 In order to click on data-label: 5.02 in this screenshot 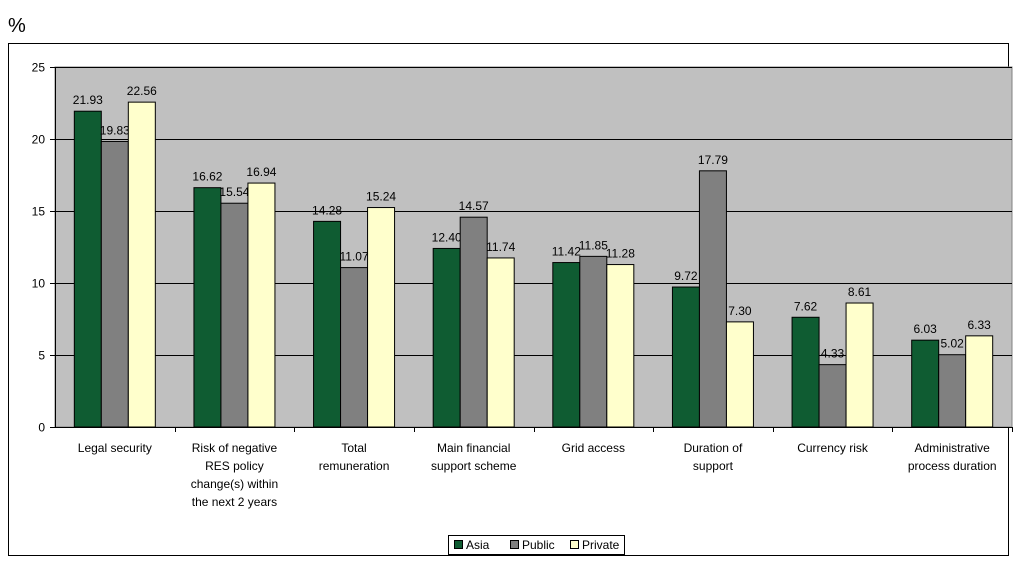, I will do `click(953, 344)`.